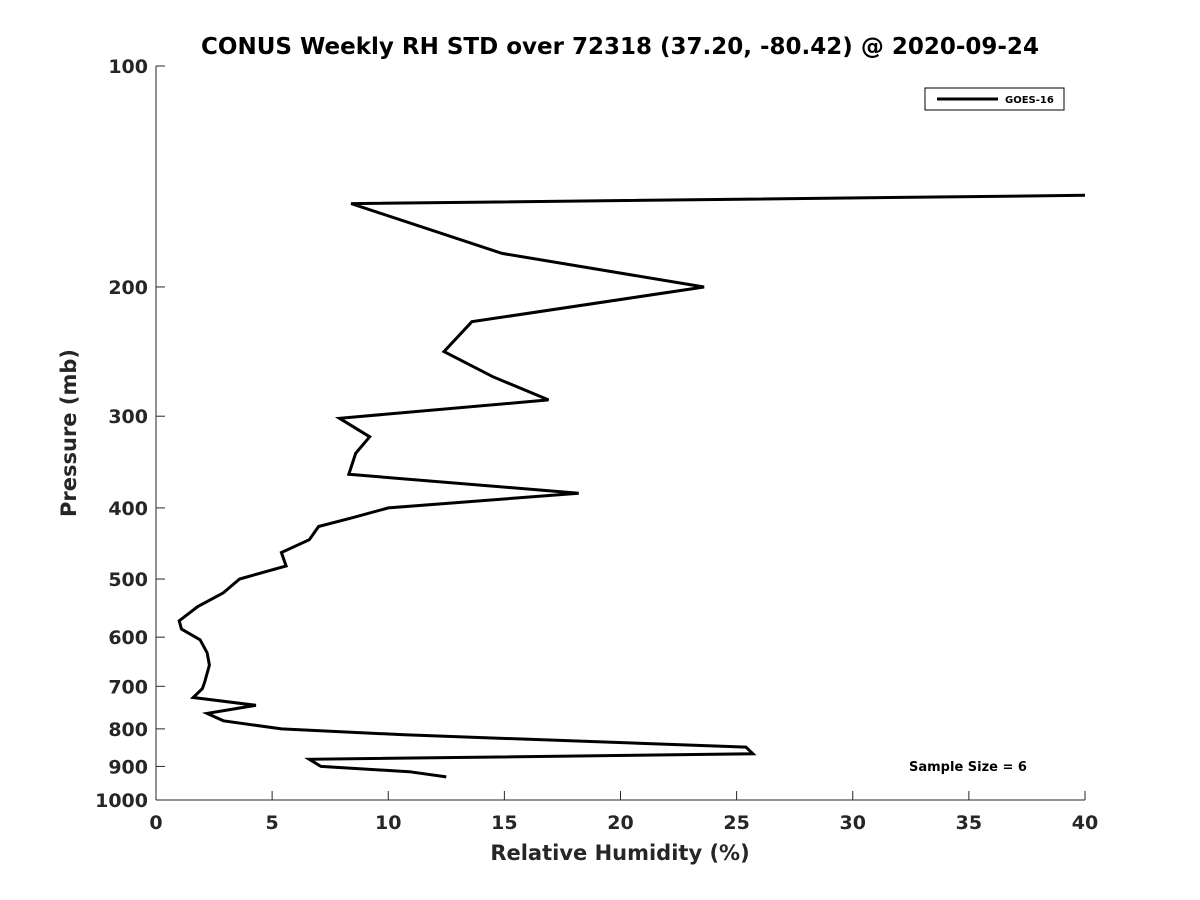 Image resolution: width=1200 pixels, height=900 pixels. What do you see at coordinates (1085, 823) in the screenshot?
I see `x-tick-label: 40` at bounding box center [1085, 823].